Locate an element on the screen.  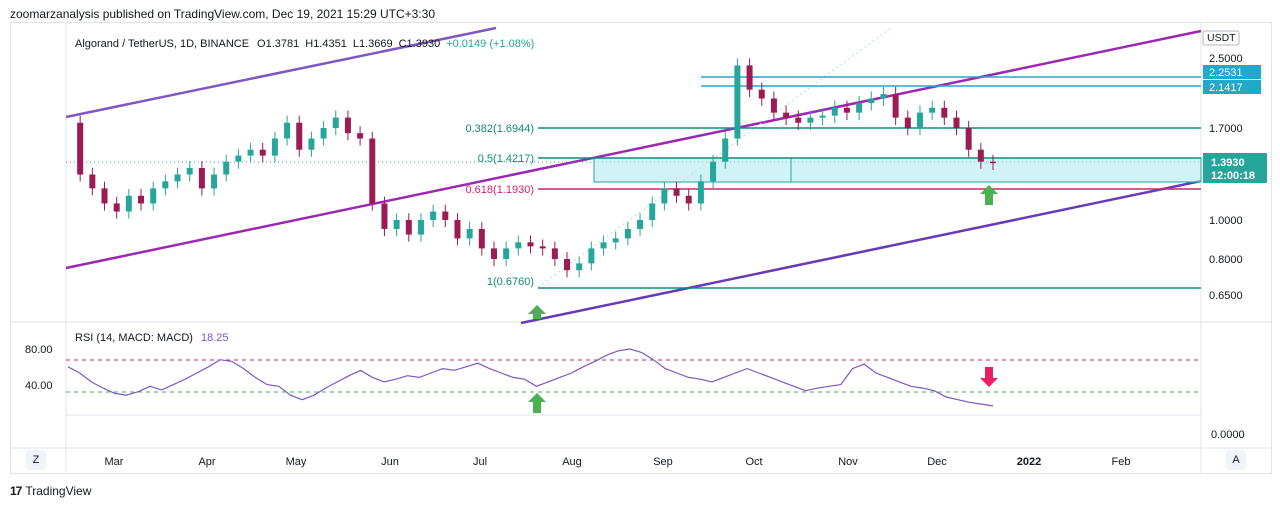
time-axis: Mar Apr May Jun Jul Aug Sep Oct Nov Dec 2022 Feb is located at coordinates (618, 462).